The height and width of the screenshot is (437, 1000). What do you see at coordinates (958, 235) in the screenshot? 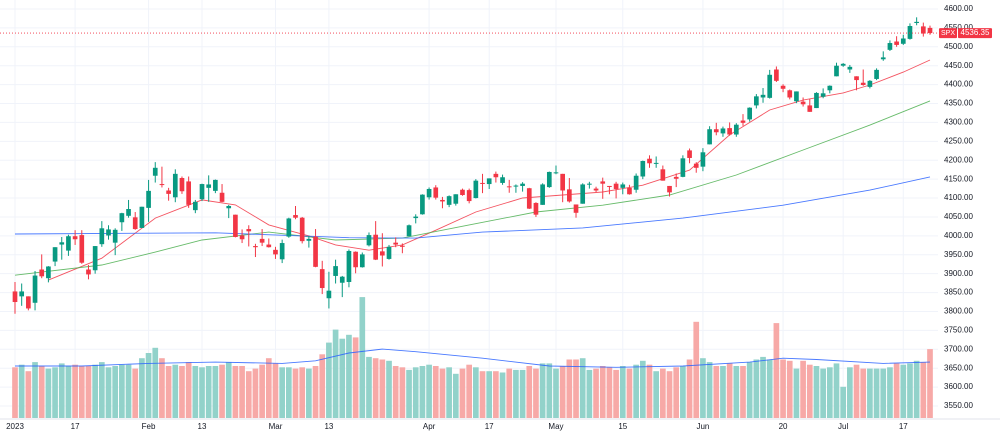
I see `y-tick-label: 4000.00` at bounding box center [958, 235].